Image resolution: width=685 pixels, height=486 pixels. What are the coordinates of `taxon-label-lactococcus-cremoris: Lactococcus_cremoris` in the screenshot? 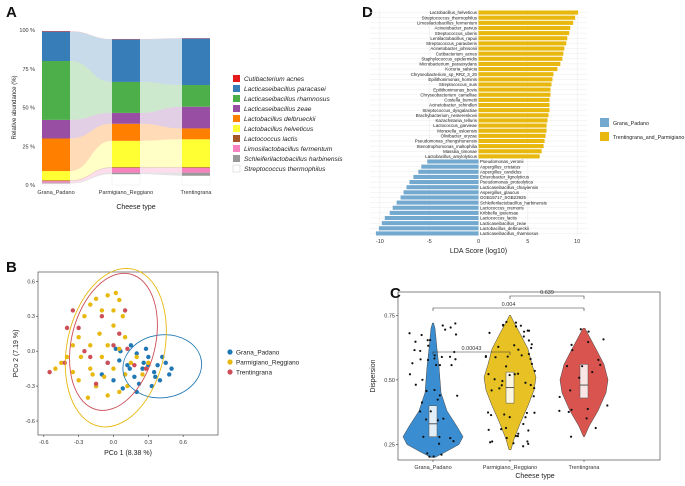 It's located at (502, 207).